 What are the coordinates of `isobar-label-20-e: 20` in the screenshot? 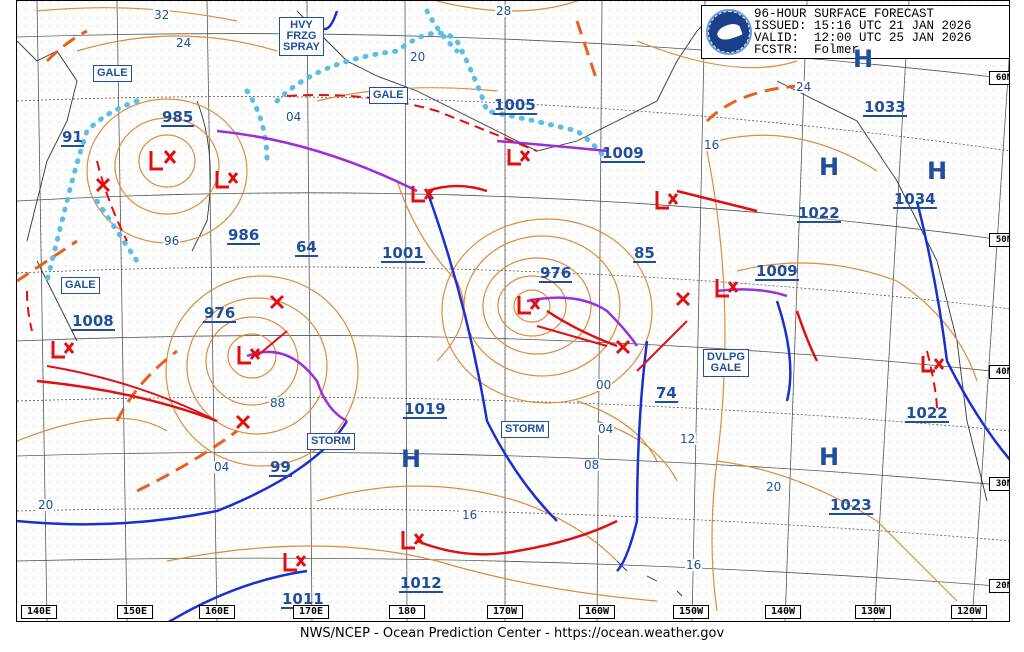 It's located at (774, 487).